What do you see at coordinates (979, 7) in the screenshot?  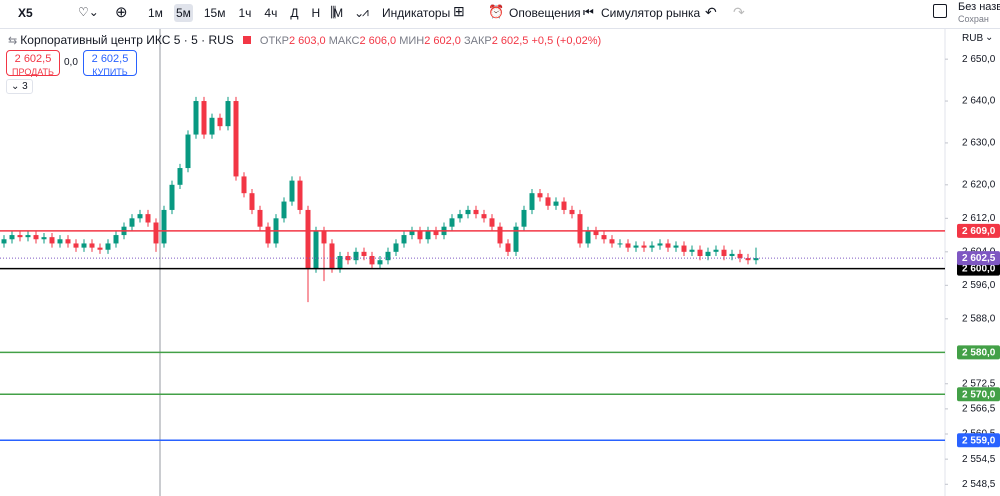 I see `layout-name: Без назв` at bounding box center [979, 7].